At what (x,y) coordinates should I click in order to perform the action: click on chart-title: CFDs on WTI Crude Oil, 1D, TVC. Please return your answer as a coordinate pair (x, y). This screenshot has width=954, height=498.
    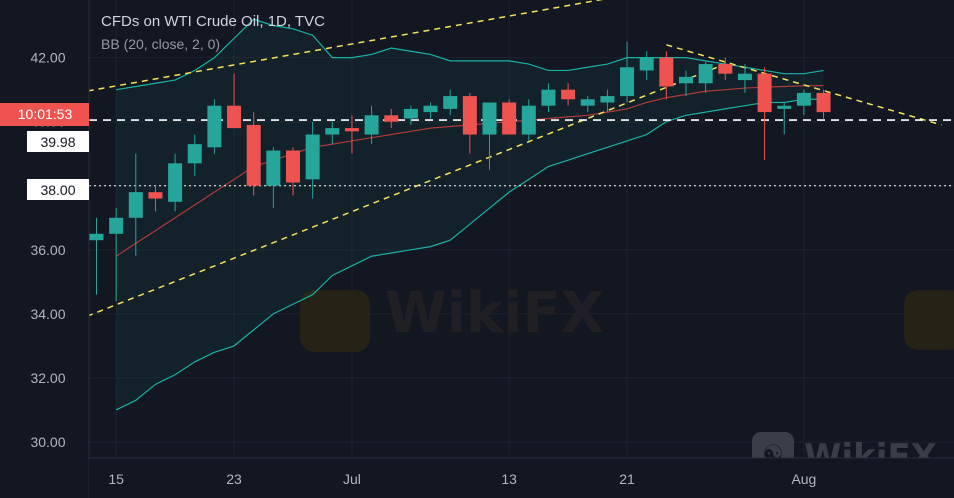
    Looking at the image, I should click on (213, 21).